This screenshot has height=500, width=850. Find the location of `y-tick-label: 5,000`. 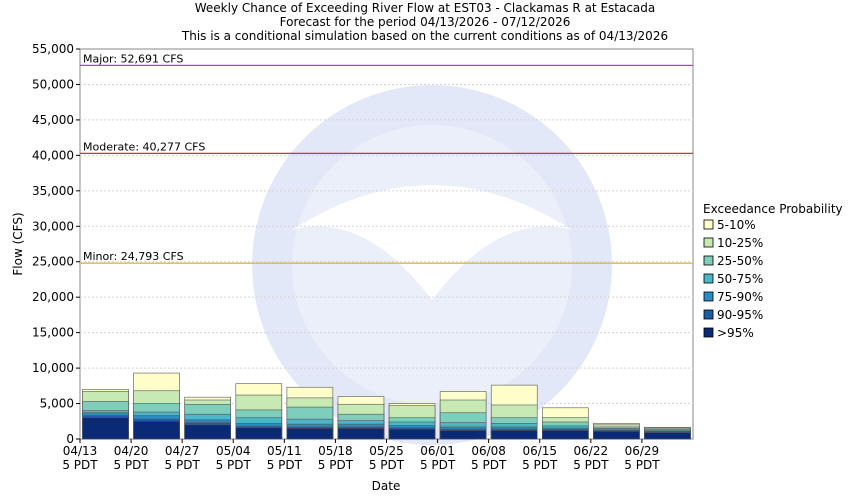

y-tick-label: 5,000 is located at coordinates (57, 404).